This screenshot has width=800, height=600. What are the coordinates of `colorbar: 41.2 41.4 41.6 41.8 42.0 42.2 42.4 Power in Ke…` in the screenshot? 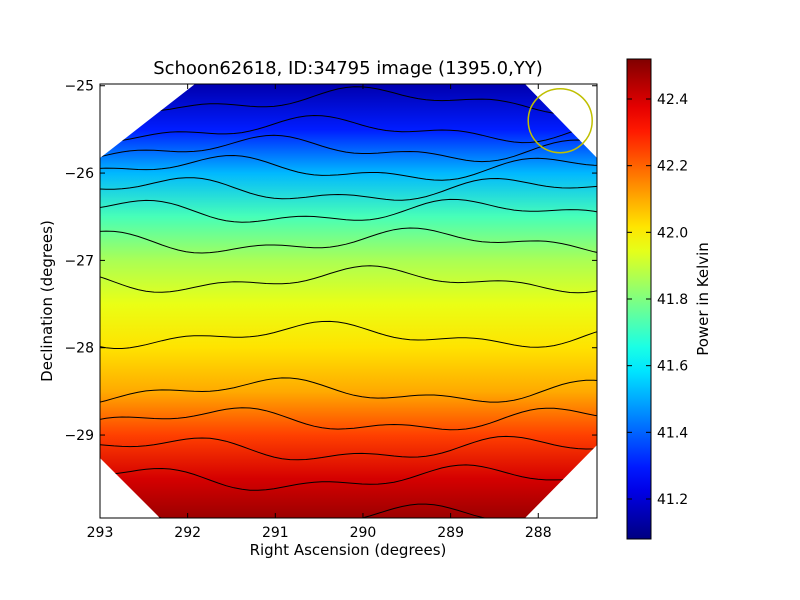 It's located at (669, 299).